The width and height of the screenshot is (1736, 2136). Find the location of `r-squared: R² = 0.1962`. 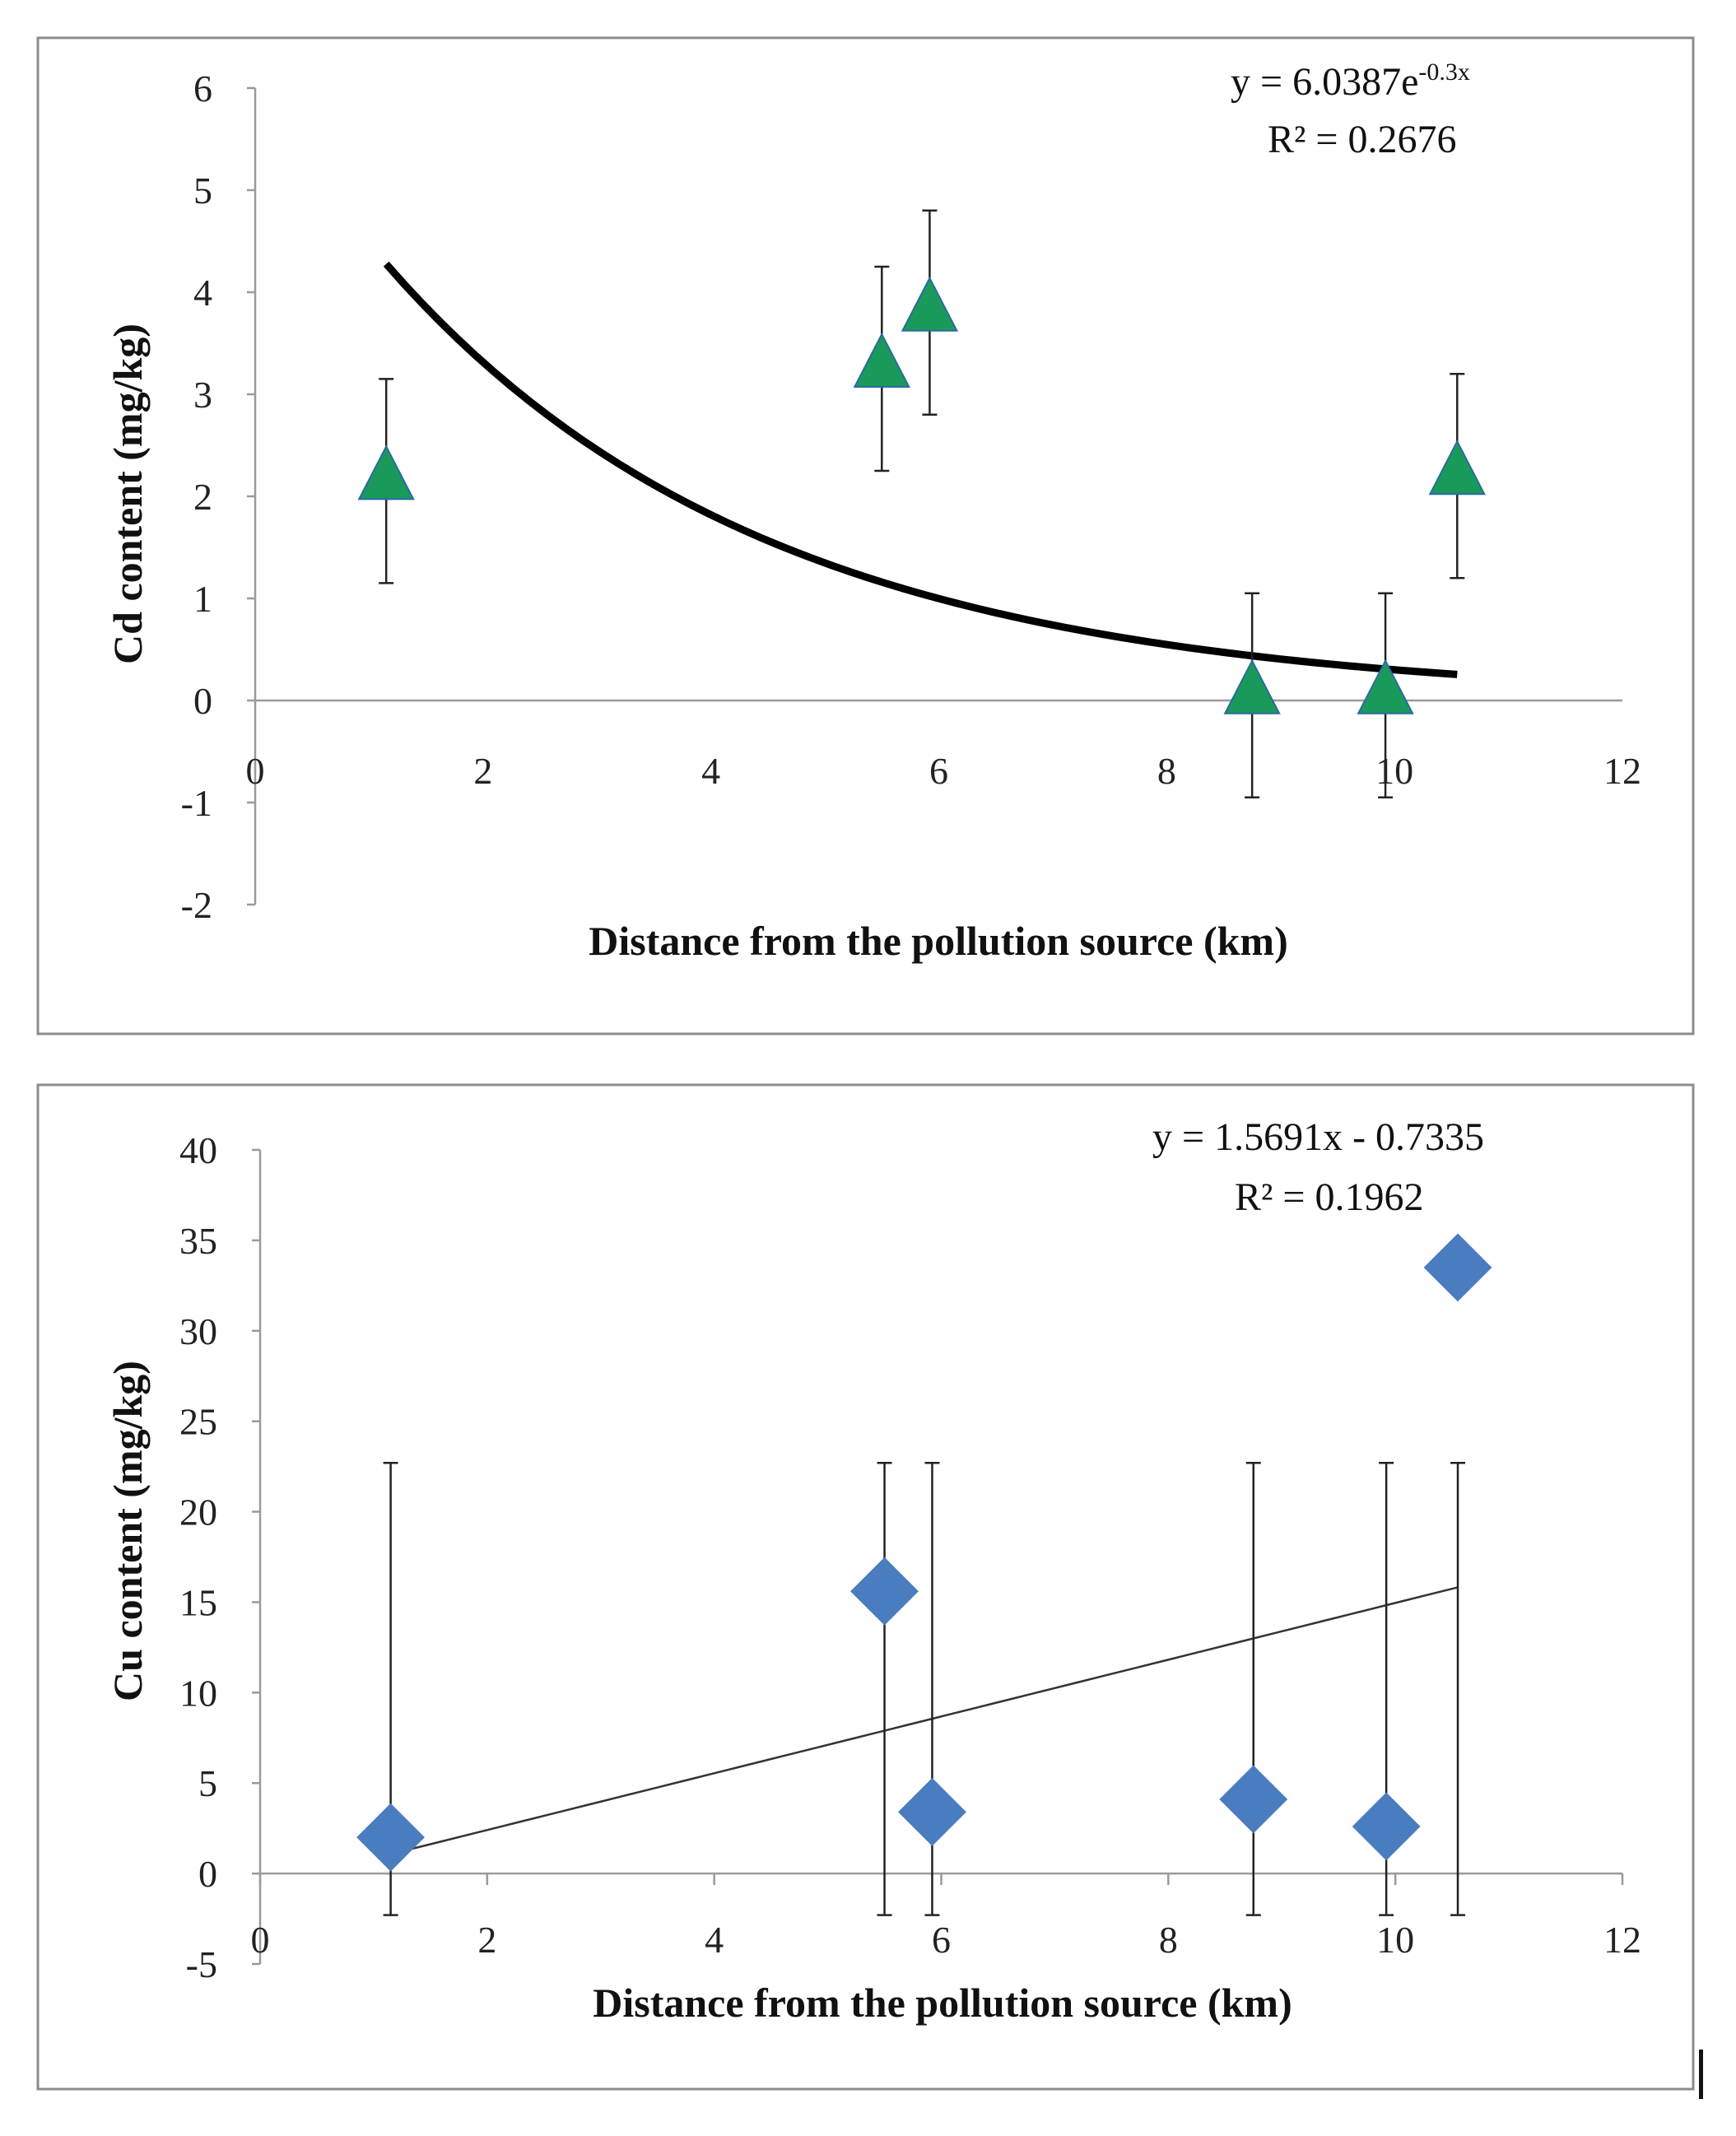

r-squared: R² = 0.1962 is located at coordinates (1329, 1197).